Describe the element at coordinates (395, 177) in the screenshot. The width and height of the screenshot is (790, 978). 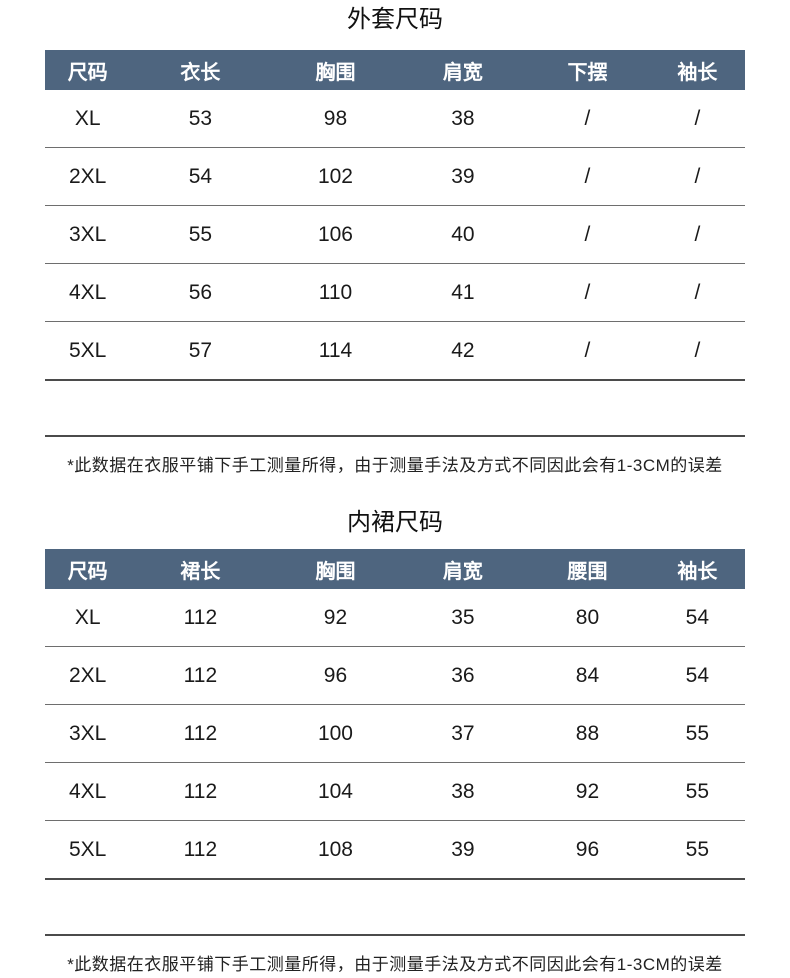
I see `table-row: 2XL 54 102 39 / /` at that location.